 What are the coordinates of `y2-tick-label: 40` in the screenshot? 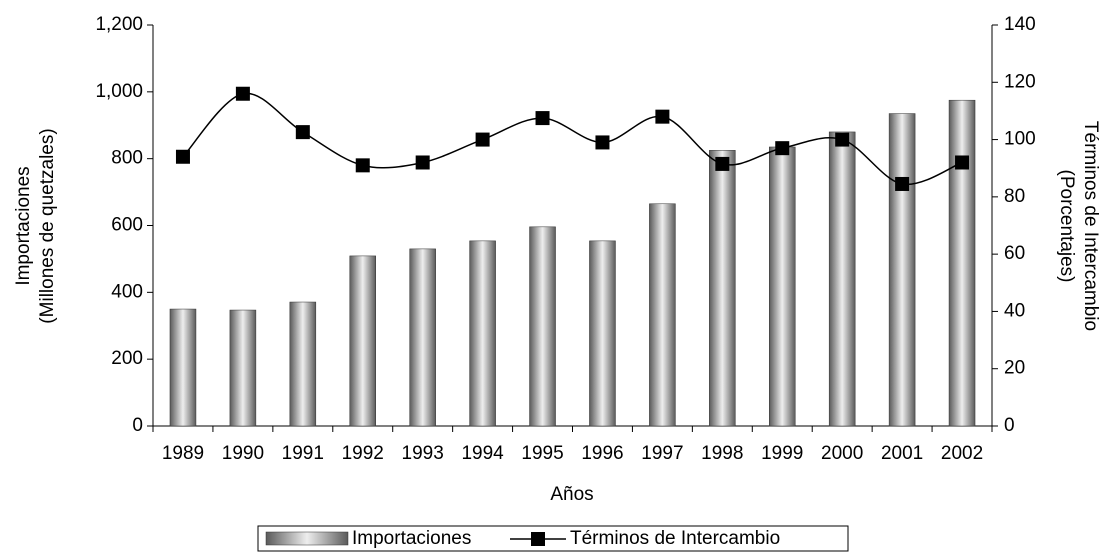 It's located at (1014, 310).